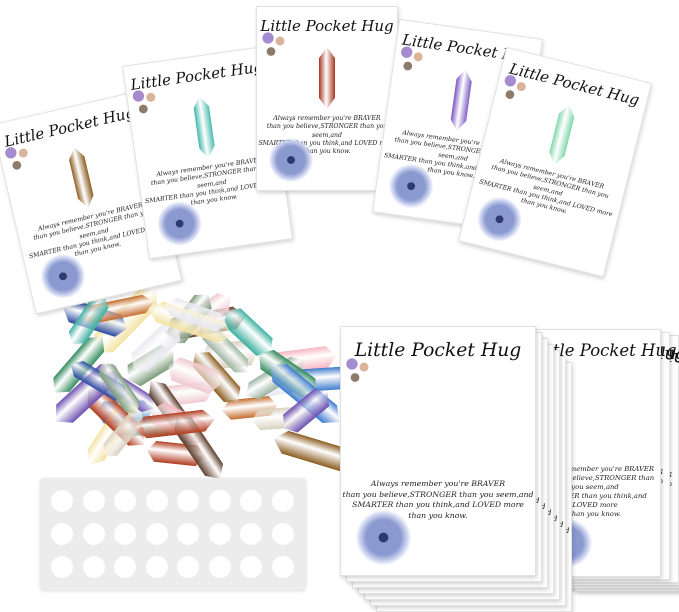 Image resolution: width=679 pixels, height=612 pixels. What do you see at coordinates (173, 534) in the screenshot?
I see `foam-tray` at bounding box center [173, 534].